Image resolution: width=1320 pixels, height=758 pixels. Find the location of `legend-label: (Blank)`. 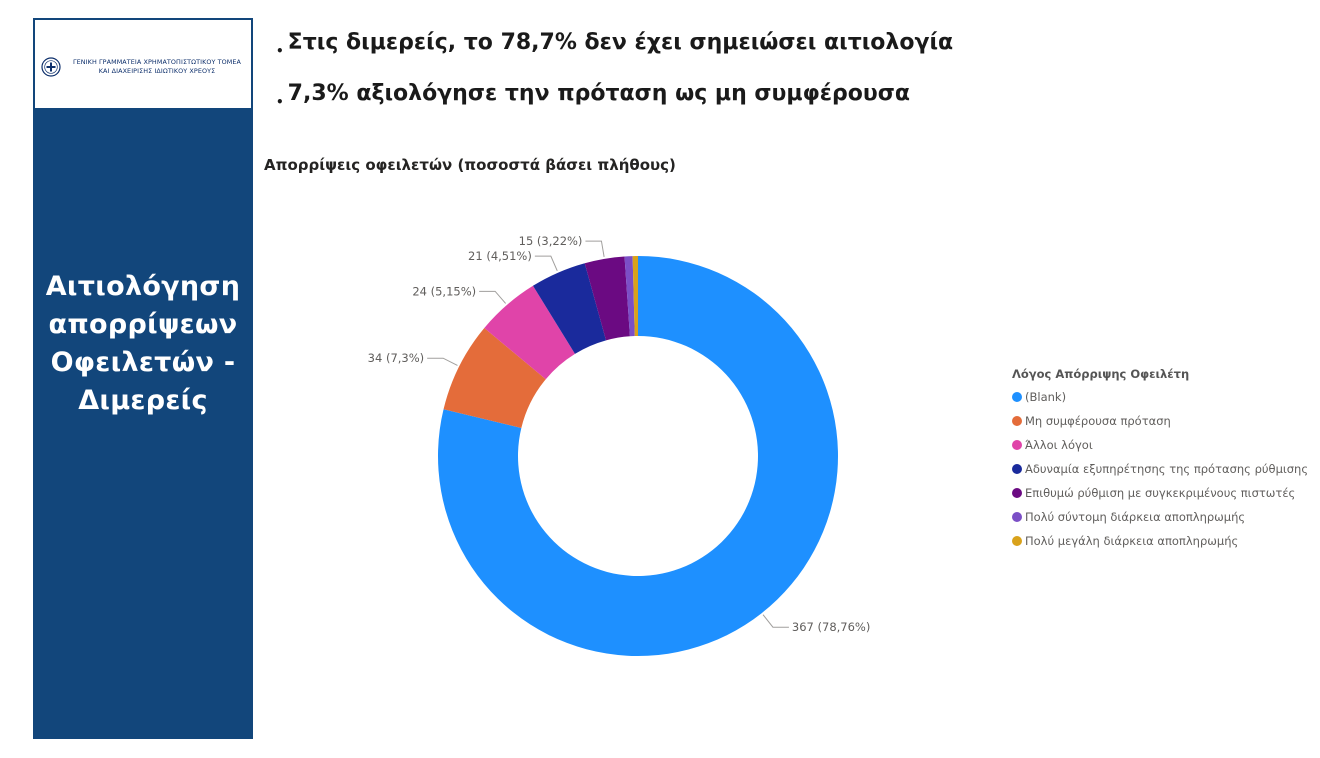

legend-label: (Blank) is located at coordinates (1046, 397).